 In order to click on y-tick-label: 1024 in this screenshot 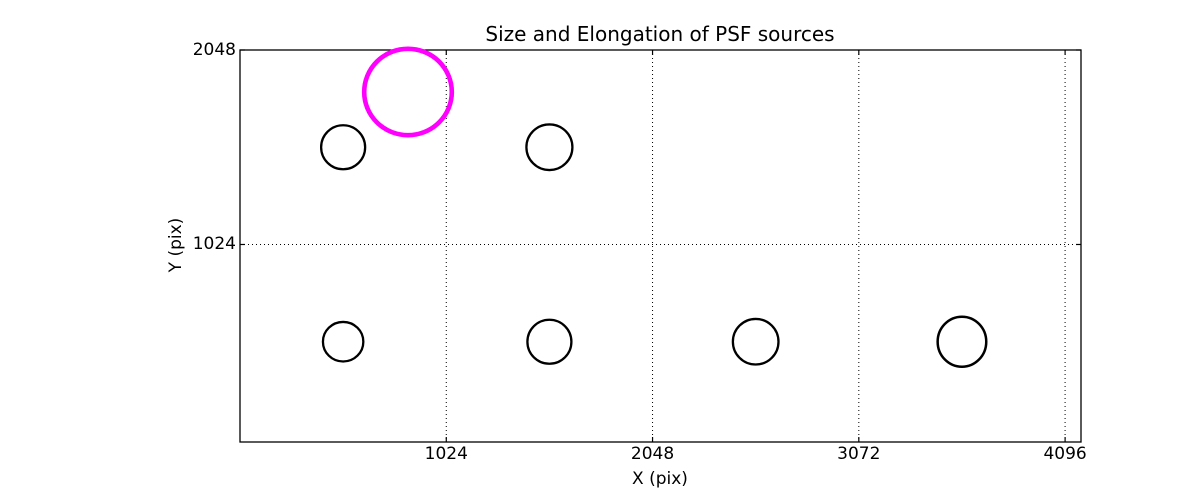, I will do `click(214, 244)`.